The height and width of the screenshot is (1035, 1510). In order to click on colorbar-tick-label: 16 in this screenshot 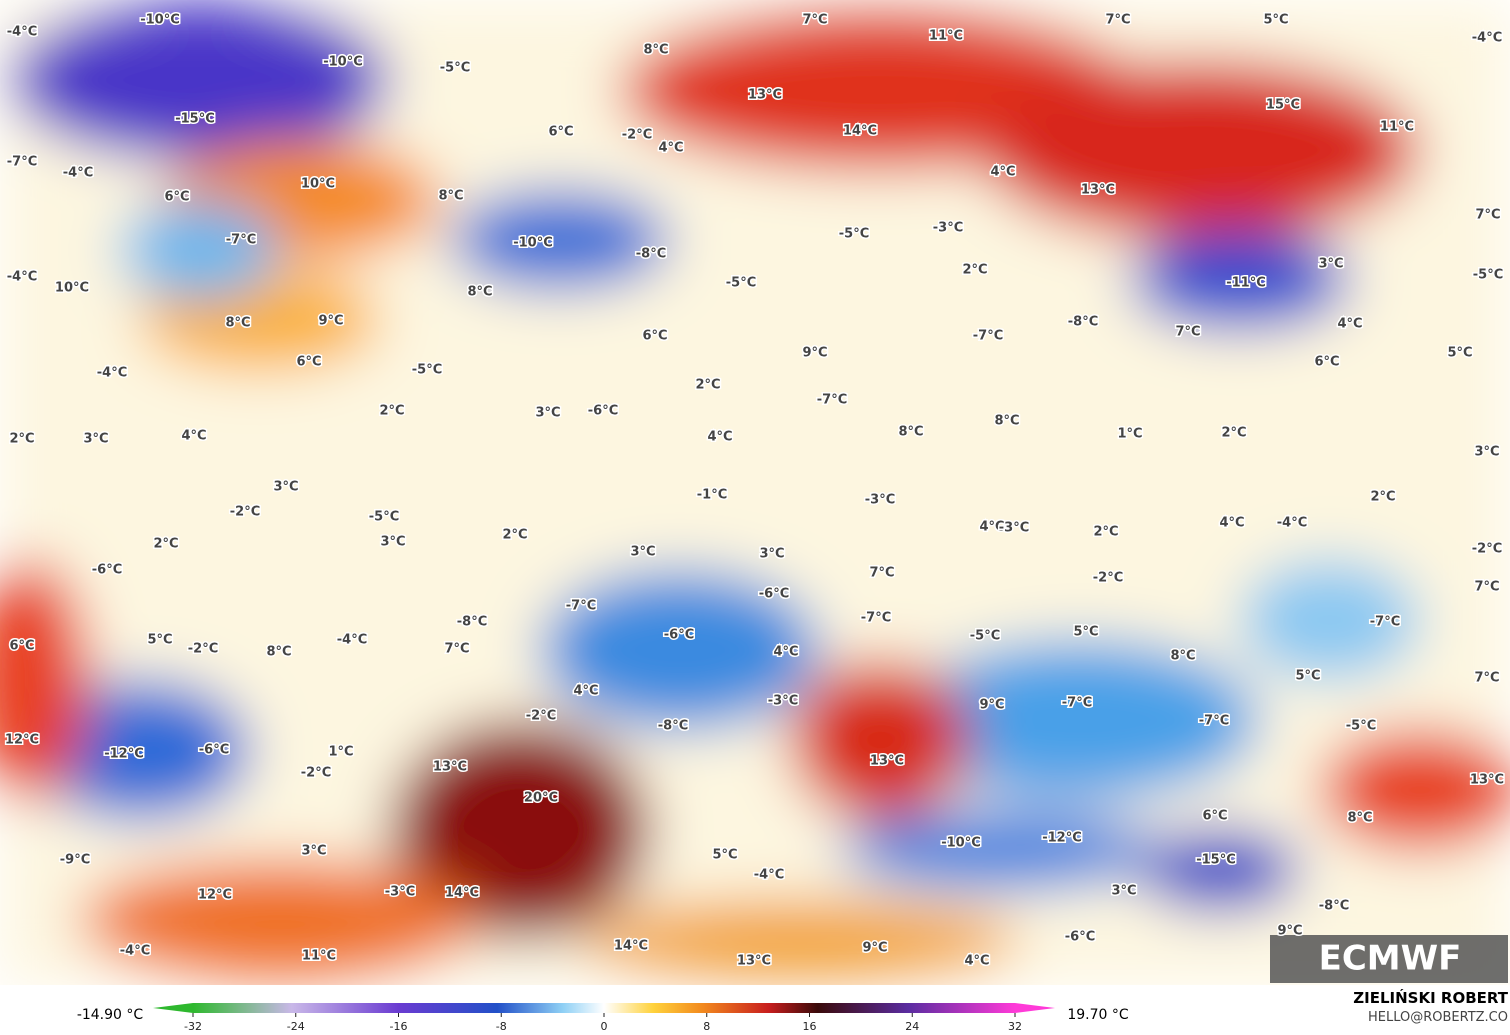, I will do `click(810, 1026)`.